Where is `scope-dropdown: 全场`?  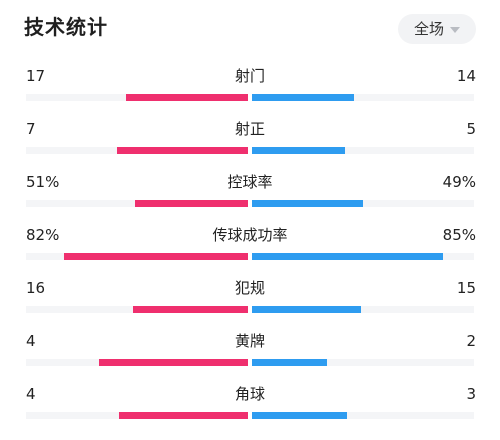
scope-dropdown: 全场 is located at coordinates (437, 29).